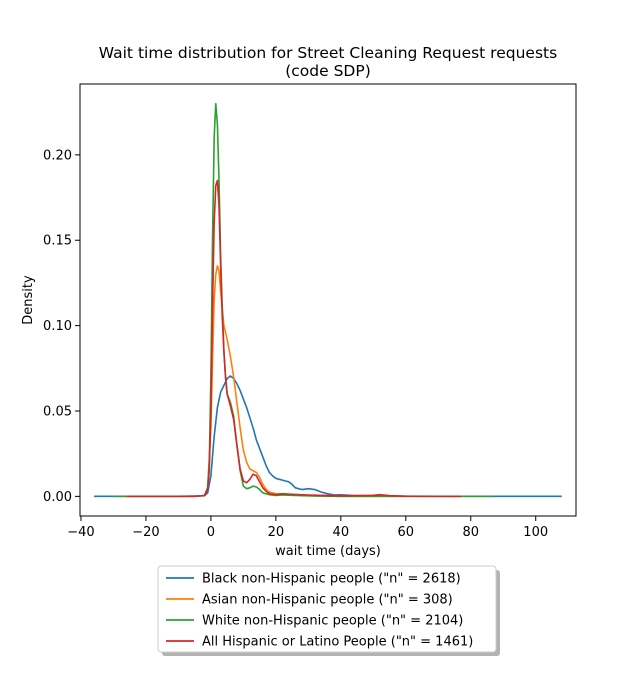 This screenshot has height=700, width=640. Describe the element at coordinates (406, 532) in the screenshot. I see `x-tick-label: 60` at that location.